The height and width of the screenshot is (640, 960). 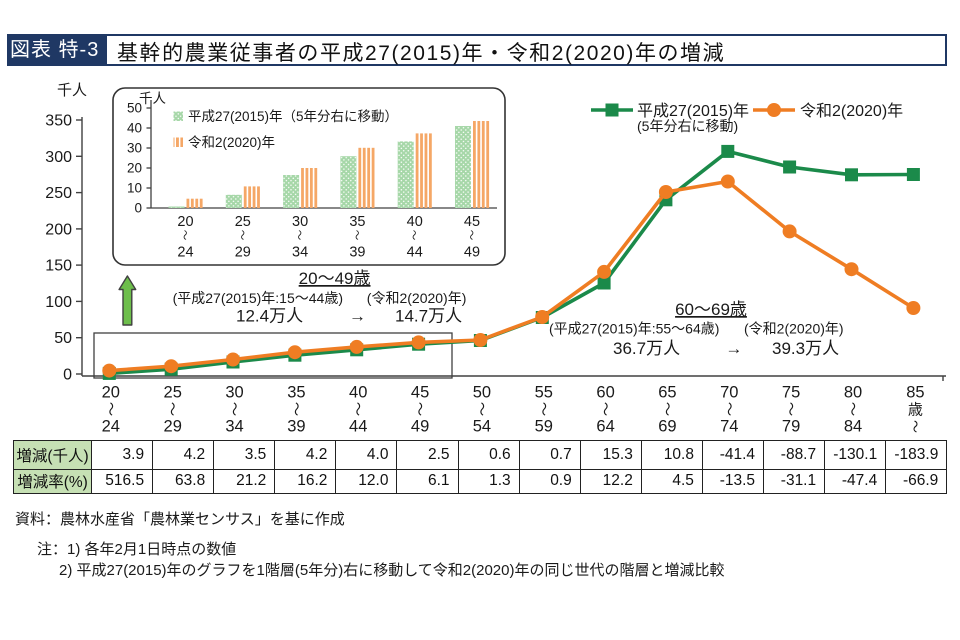 I want to click on svg-text: 70, so click(x=729, y=393).